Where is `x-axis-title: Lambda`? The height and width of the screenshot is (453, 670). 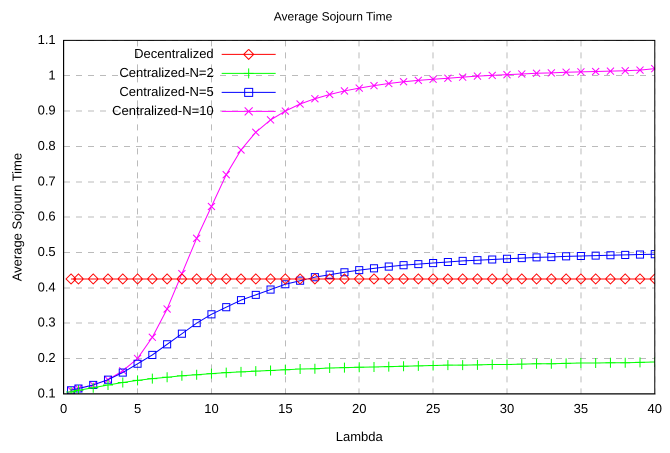
x-axis-title: Lambda is located at coordinates (360, 436).